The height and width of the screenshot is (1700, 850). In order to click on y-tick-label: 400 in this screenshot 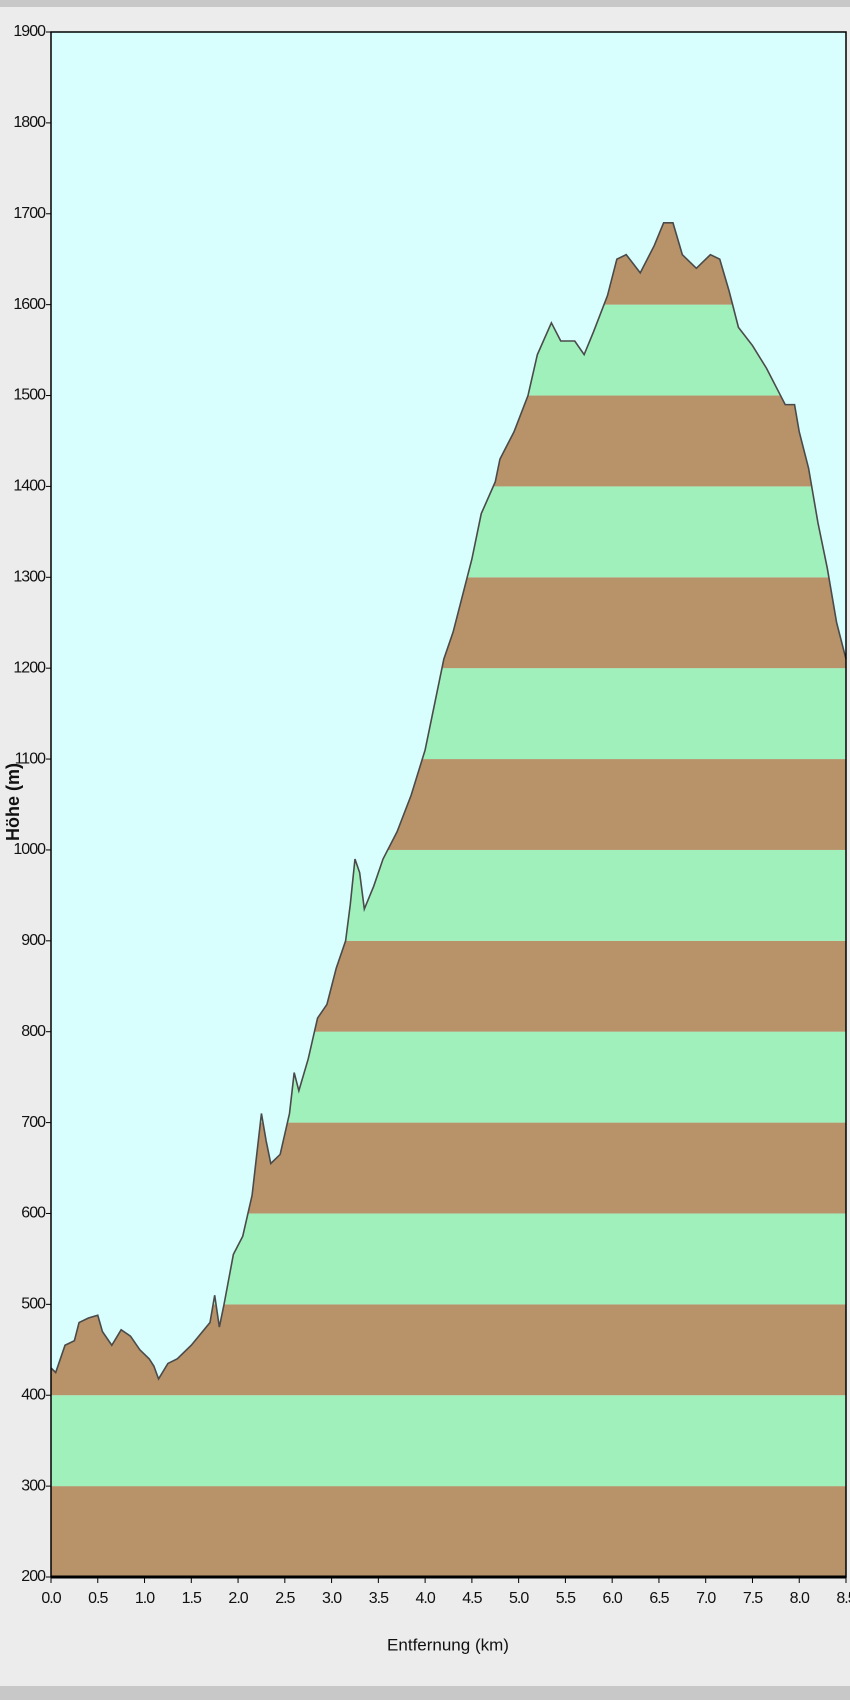, I will do `click(33, 1394)`.